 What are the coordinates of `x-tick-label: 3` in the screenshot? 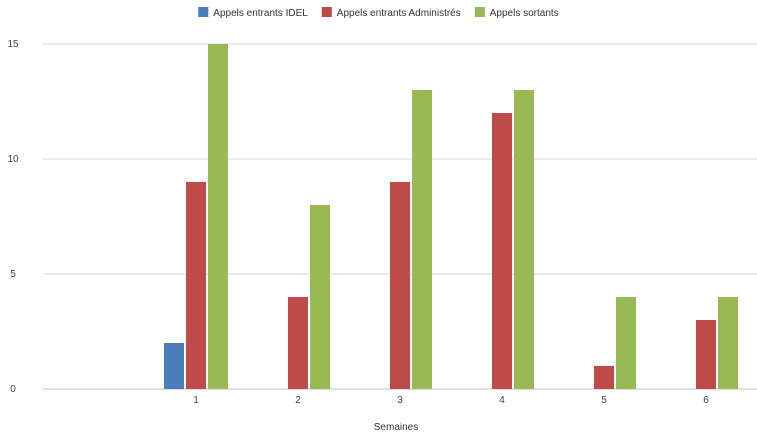 It's located at (400, 400).